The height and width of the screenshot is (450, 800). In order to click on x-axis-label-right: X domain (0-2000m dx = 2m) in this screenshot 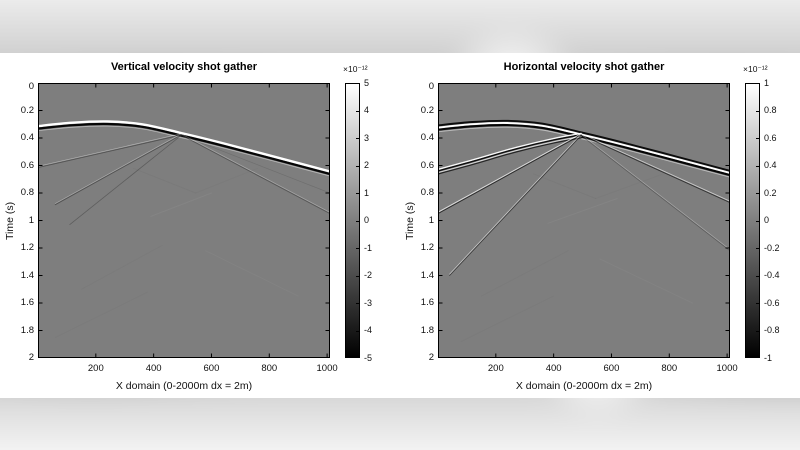, I will do `click(584, 386)`.